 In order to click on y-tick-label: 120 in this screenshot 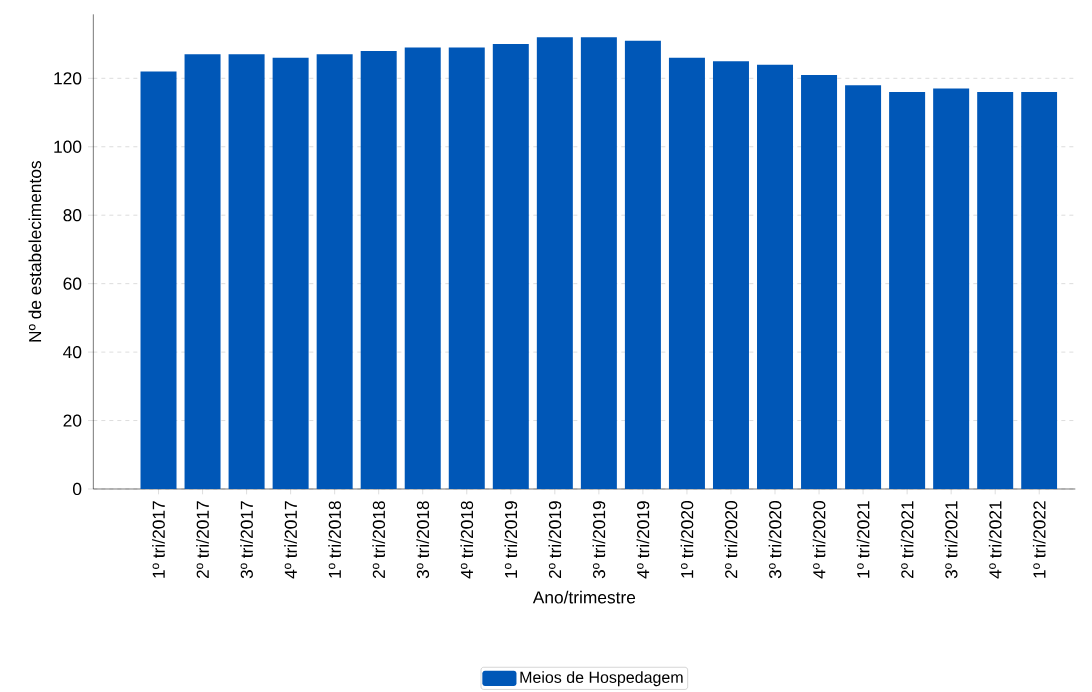, I will do `click(68, 78)`.